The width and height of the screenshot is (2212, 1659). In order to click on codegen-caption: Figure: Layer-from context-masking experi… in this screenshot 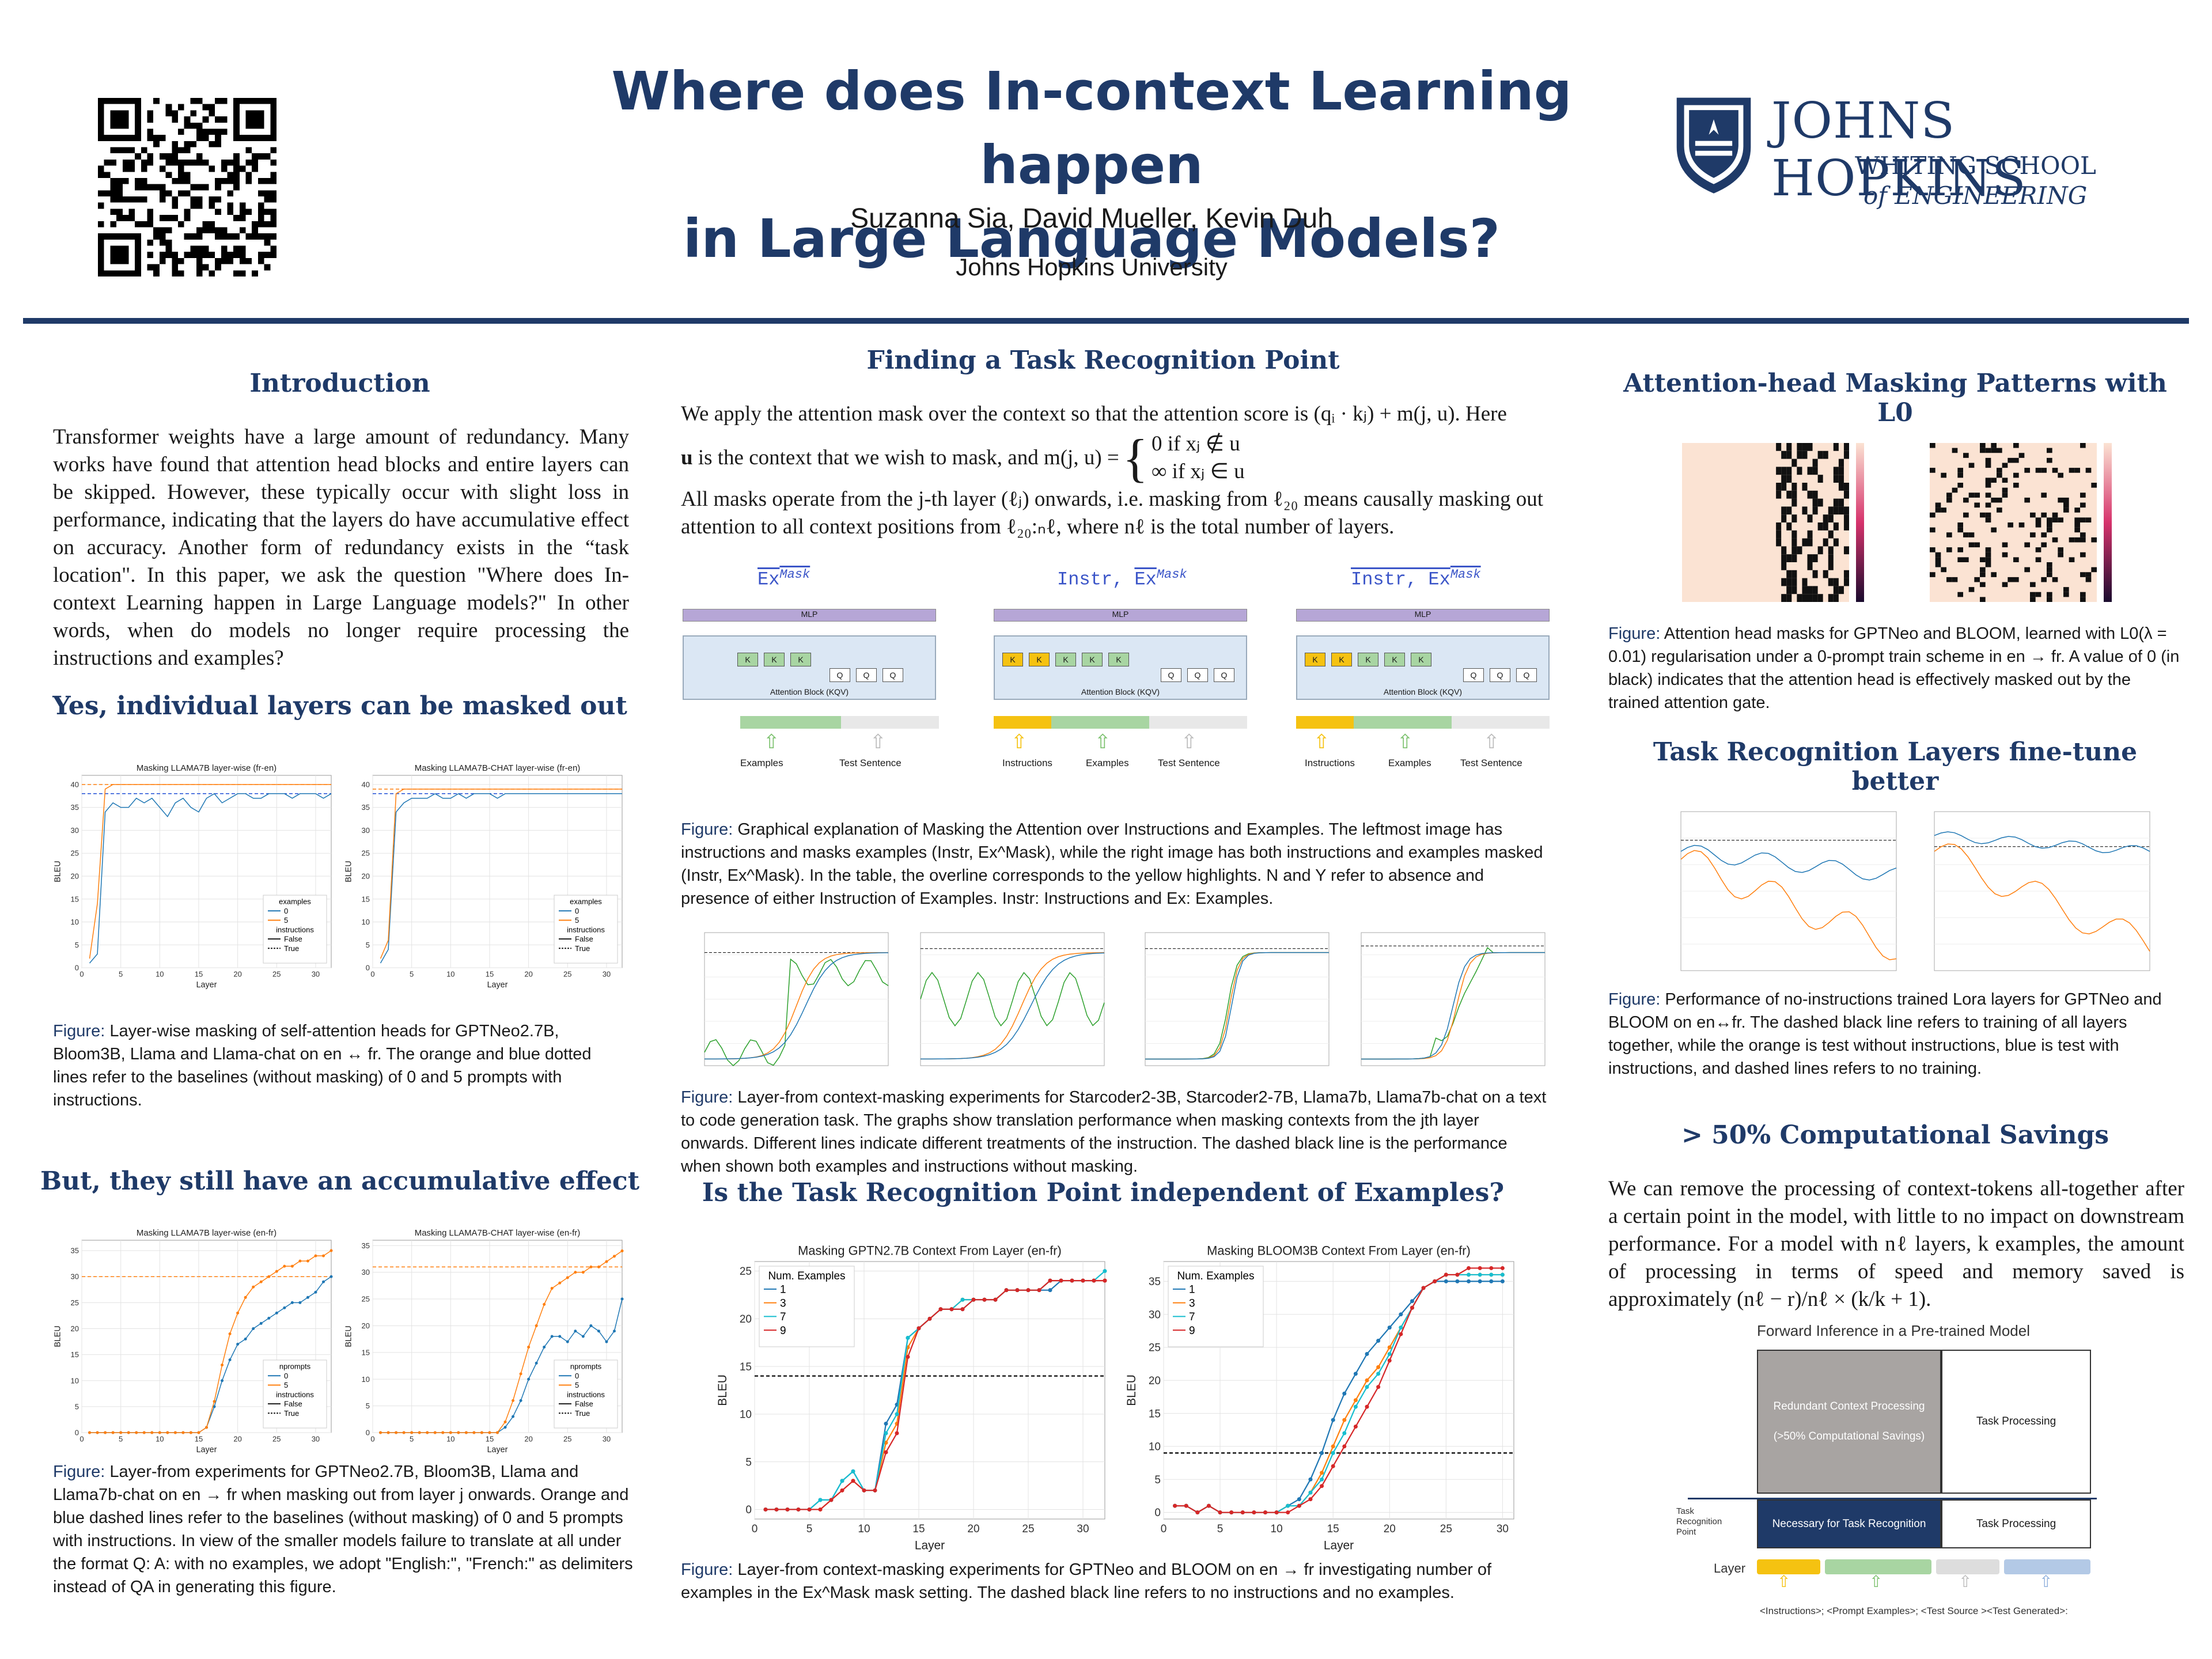, I will do `click(1114, 1132)`.